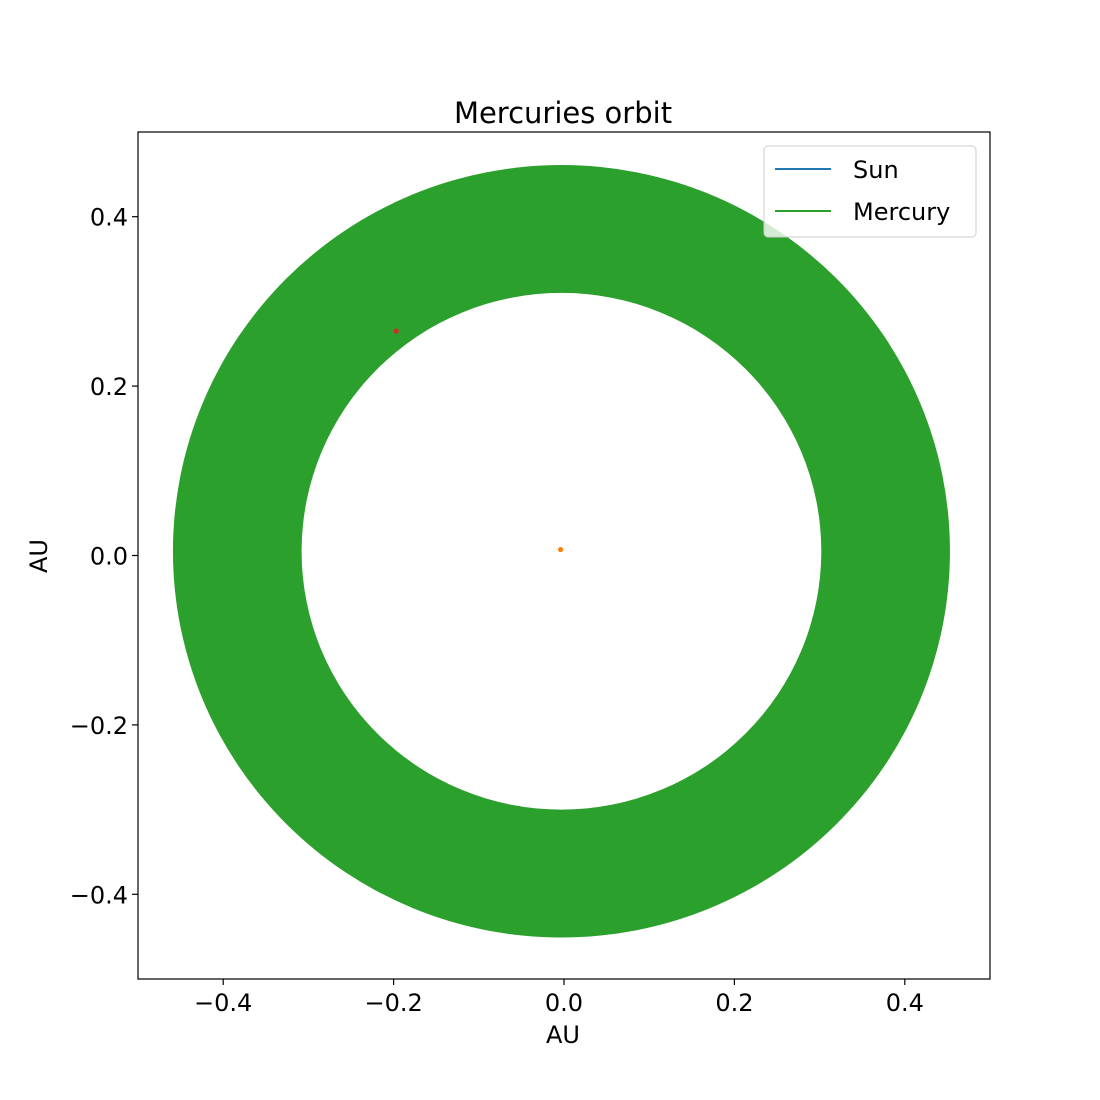 The width and height of the screenshot is (1100, 1100). I want to click on y-tick-label: −0.2, so click(99, 726).